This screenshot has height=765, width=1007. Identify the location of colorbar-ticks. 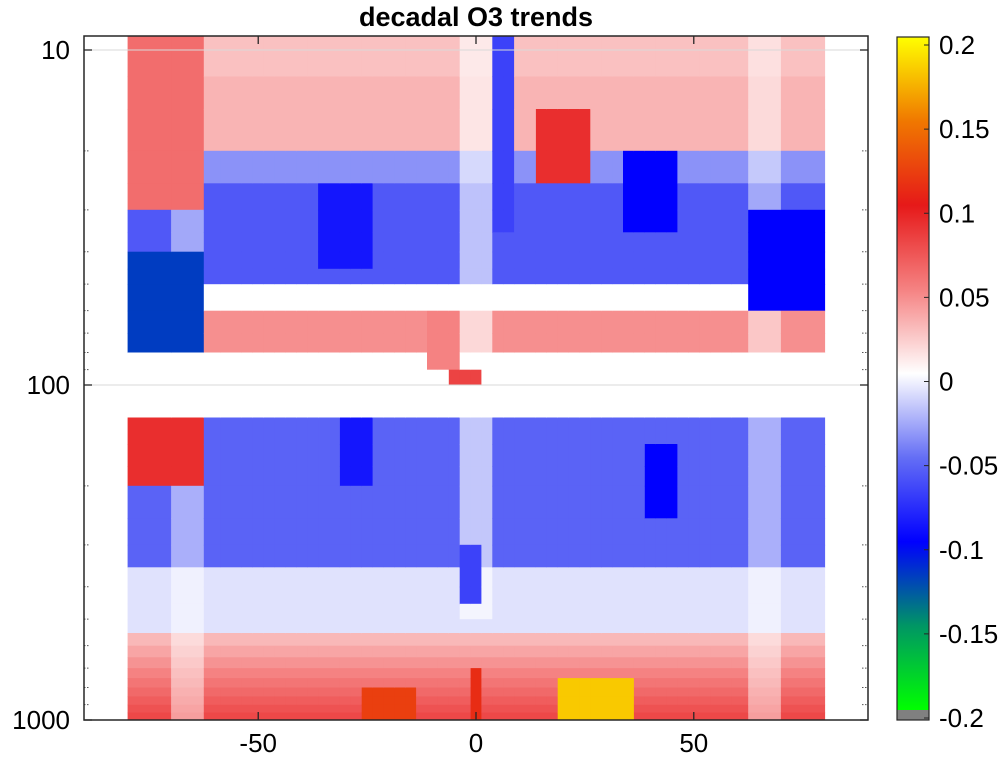
(926, 381).